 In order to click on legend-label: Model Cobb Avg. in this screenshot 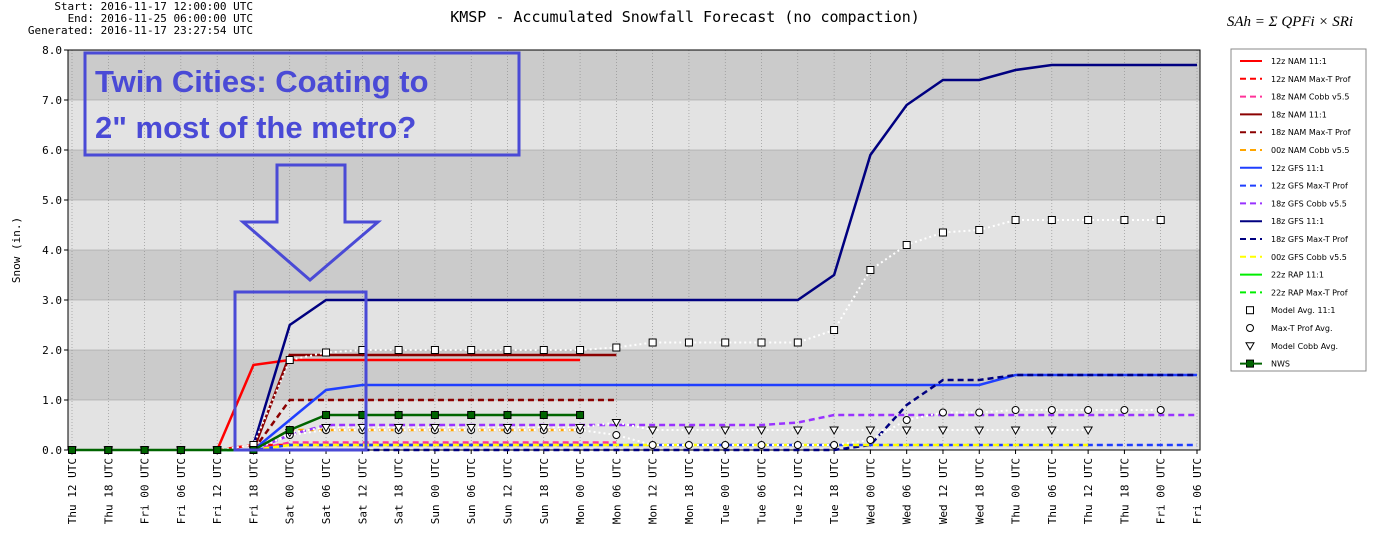, I will do `click(1304, 346)`.